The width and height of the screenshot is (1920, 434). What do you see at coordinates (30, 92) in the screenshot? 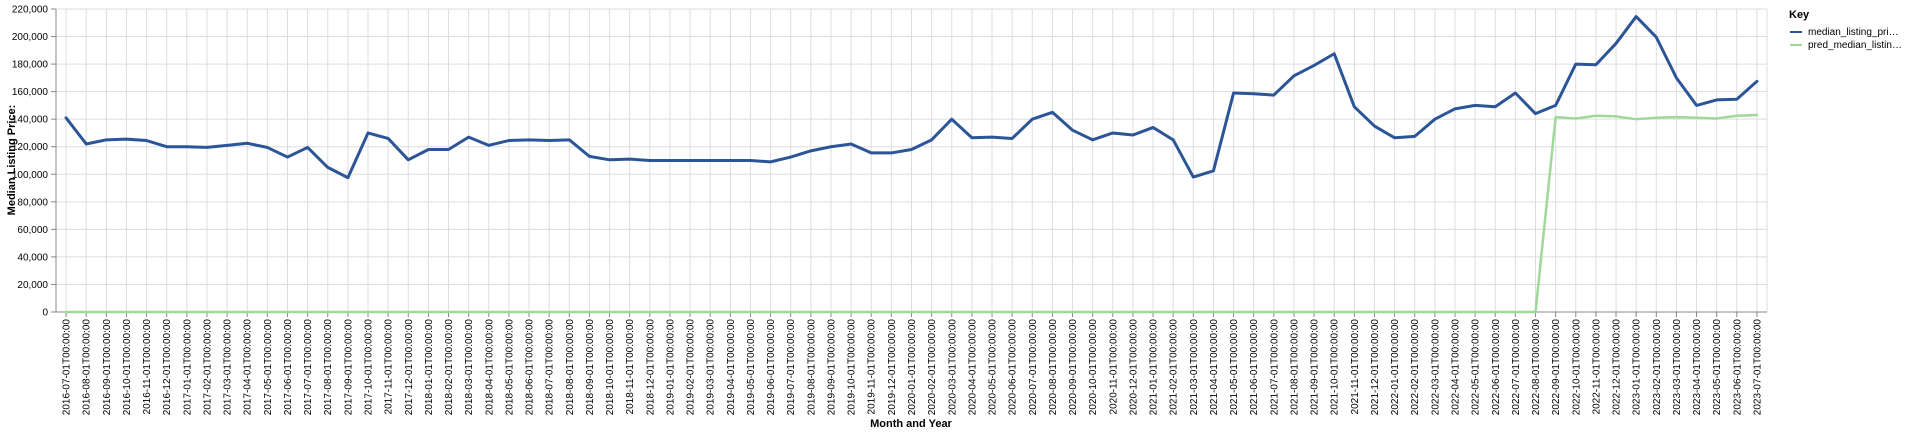
I see `y-tick-label: 160,000` at bounding box center [30, 92].